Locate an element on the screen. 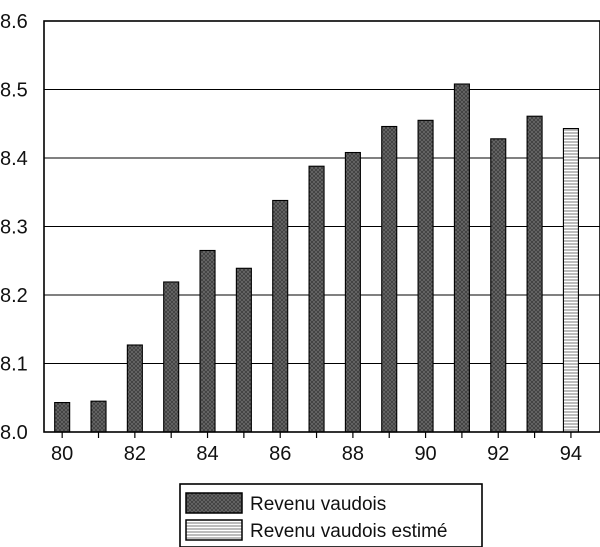 The image size is (600, 547). x-tick-label: 88 is located at coordinates (353, 454).